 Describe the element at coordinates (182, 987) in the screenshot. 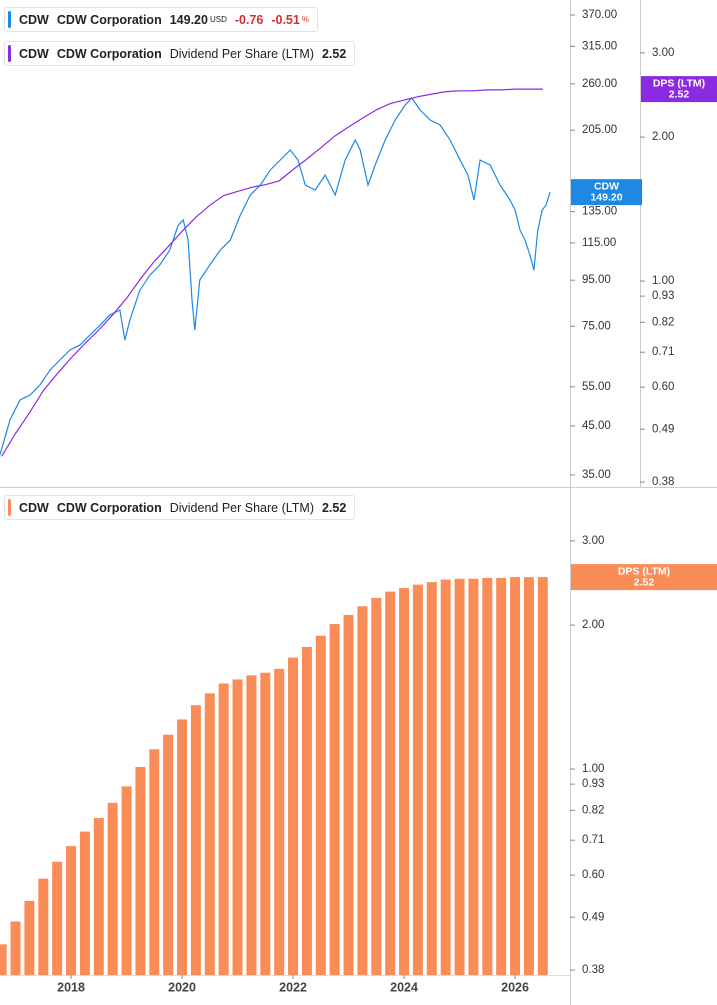

I see `x-tick-label: 2020` at that location.